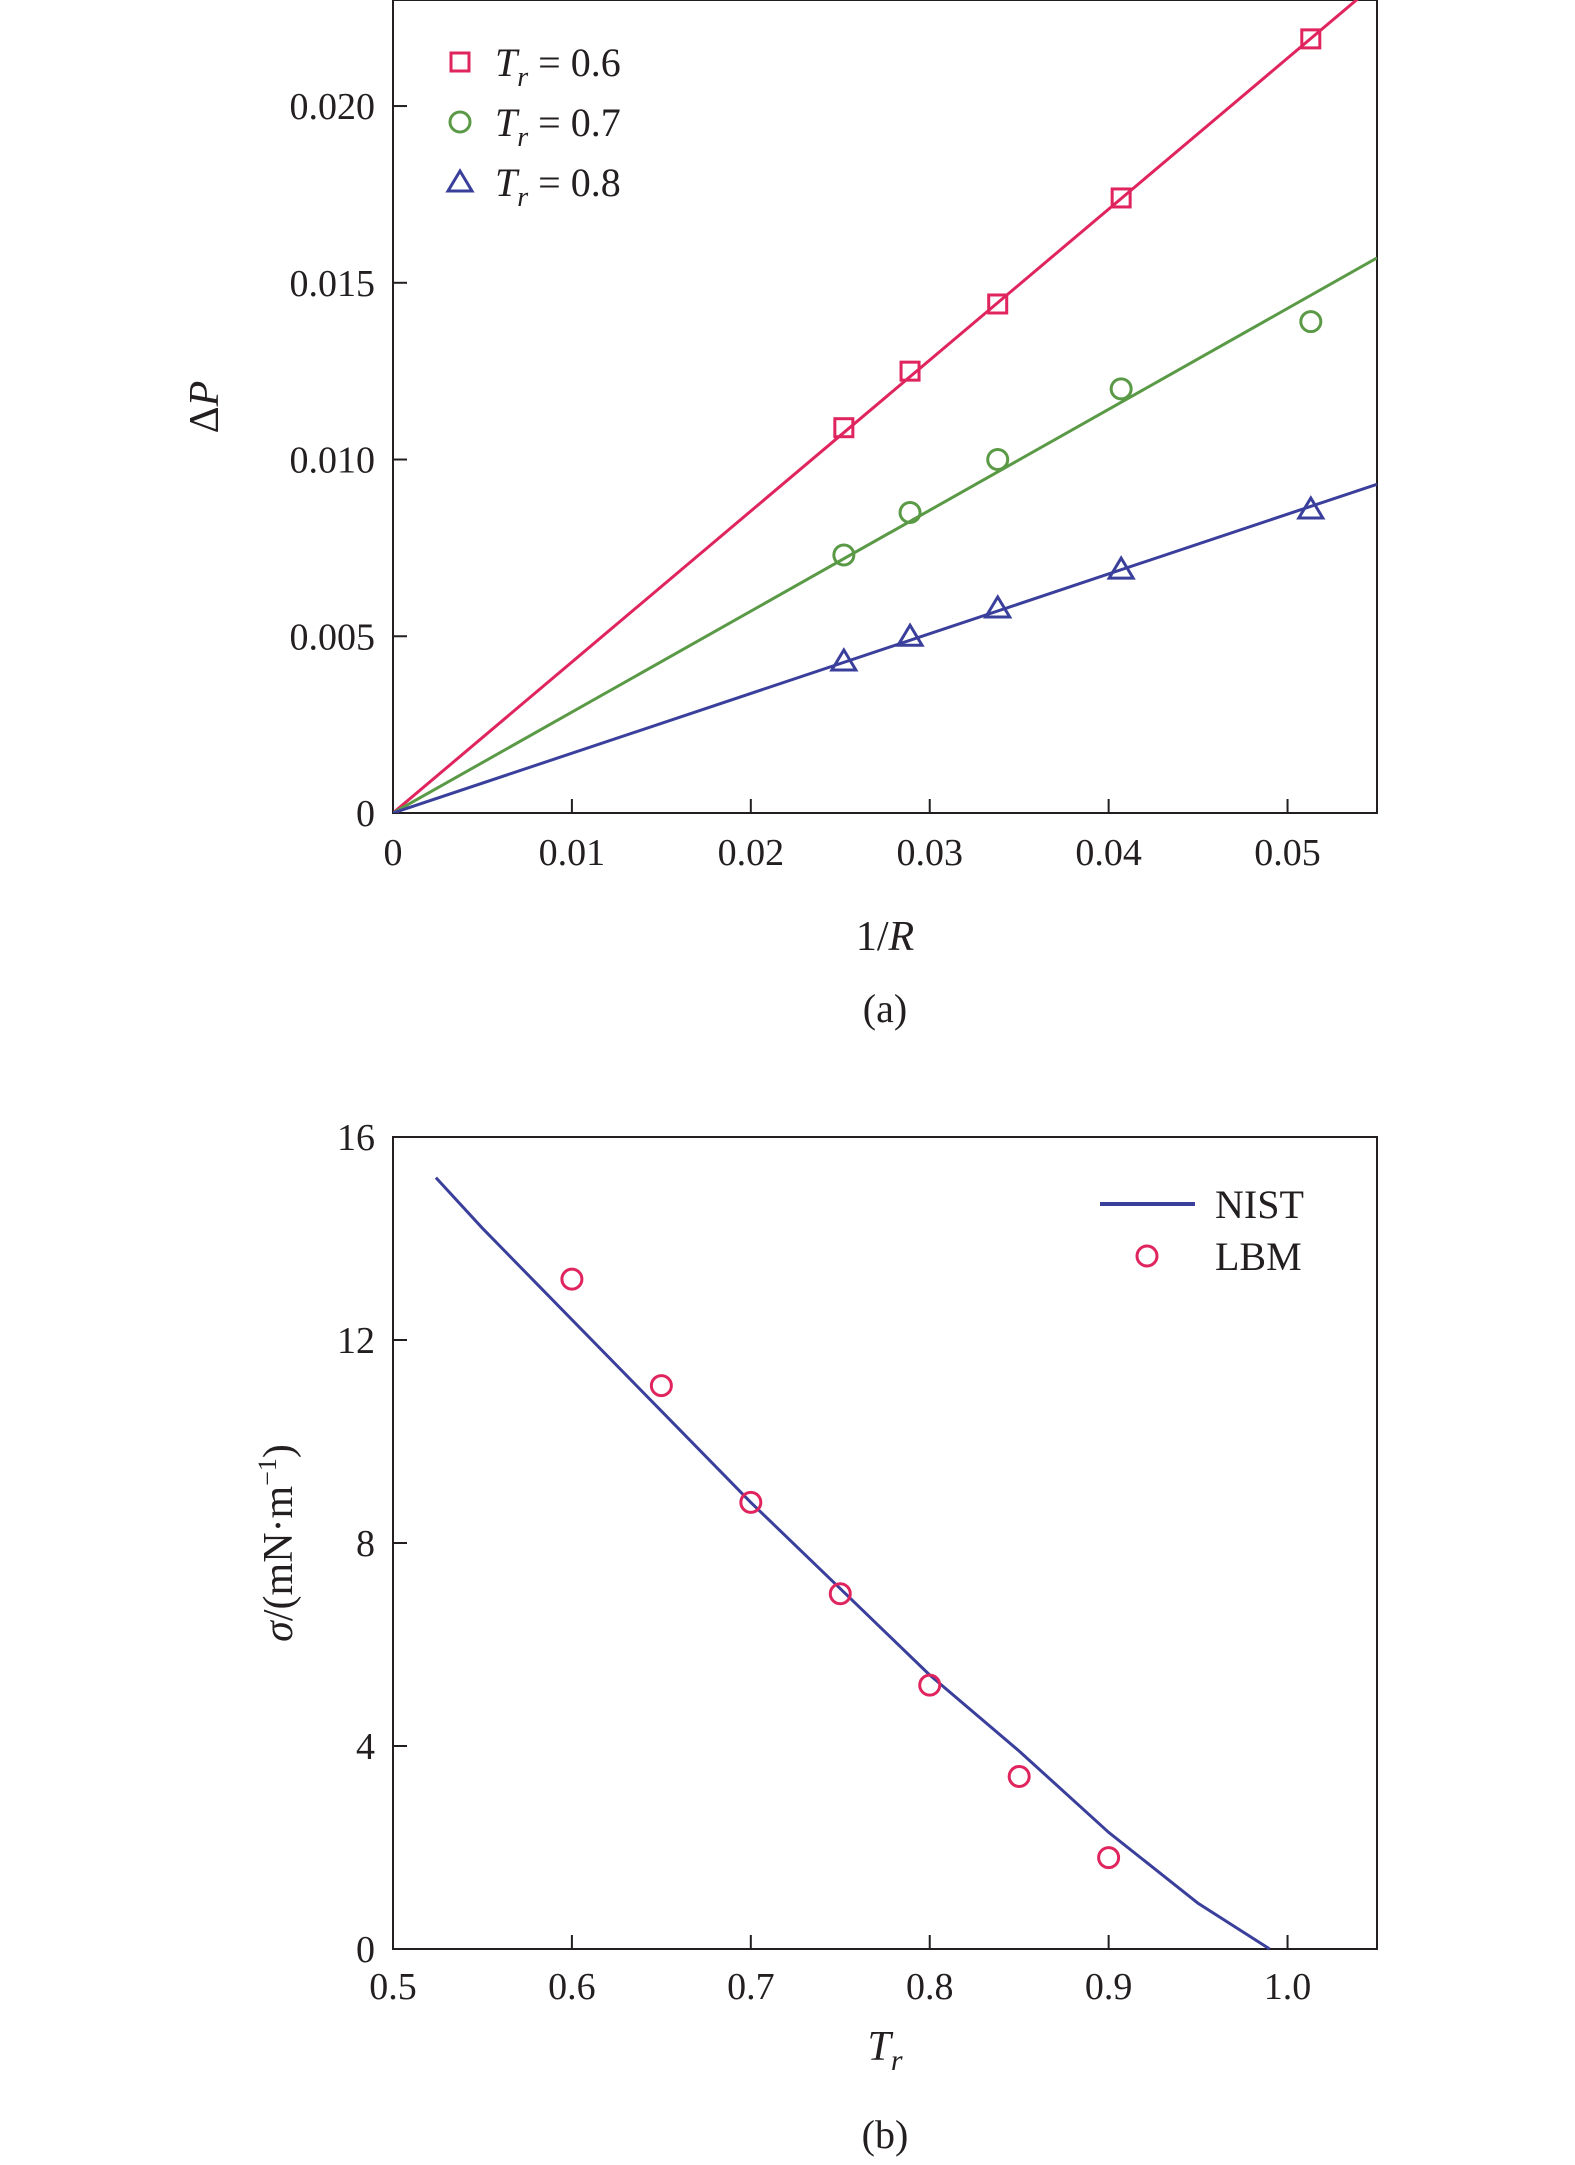 This screenshot has height=2165, width=1575. Describe the element at coordinates (333, 107) in the screenshot. I see `y-tick-label: 0.020` at that location.